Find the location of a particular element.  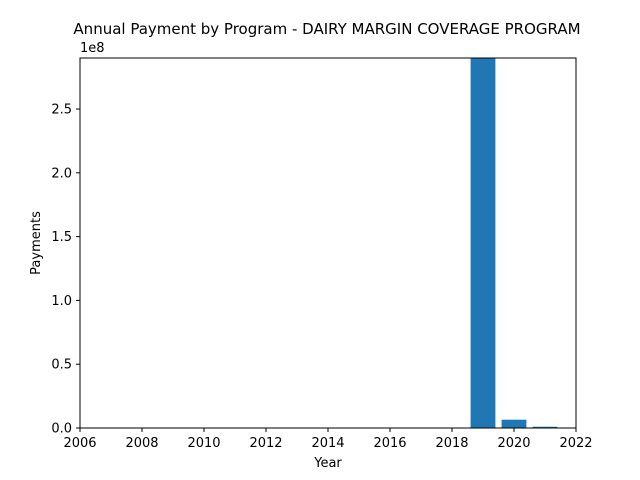

y-tick-label: 1.5 is located at coordinates (61, 237).